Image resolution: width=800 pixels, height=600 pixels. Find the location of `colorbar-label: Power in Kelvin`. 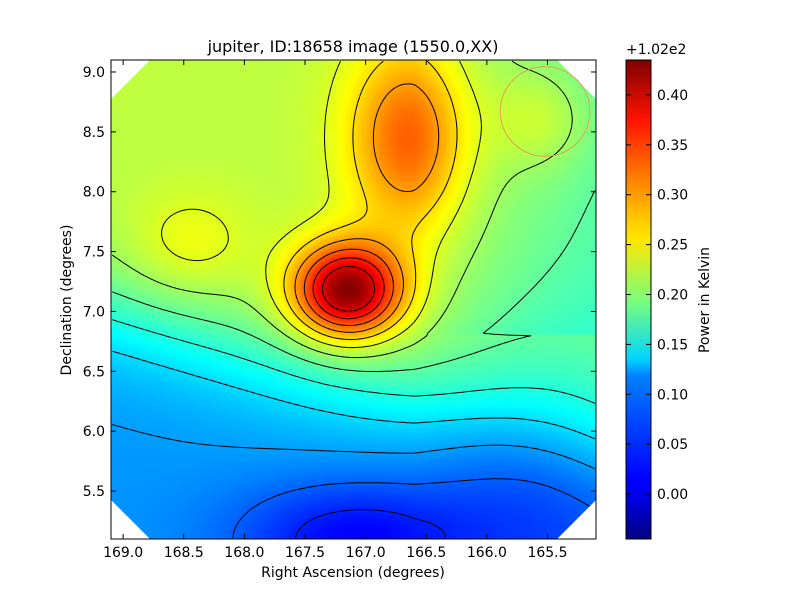

colorbar-label: Power in Kelvin is located at coordinates (705, 300).